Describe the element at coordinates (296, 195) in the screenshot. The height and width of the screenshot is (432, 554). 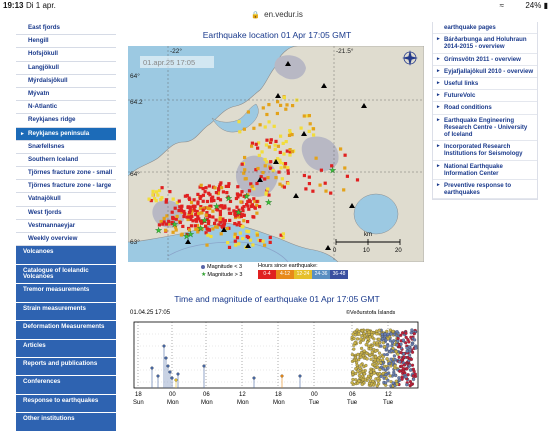
I see `station-triangle` at that location.